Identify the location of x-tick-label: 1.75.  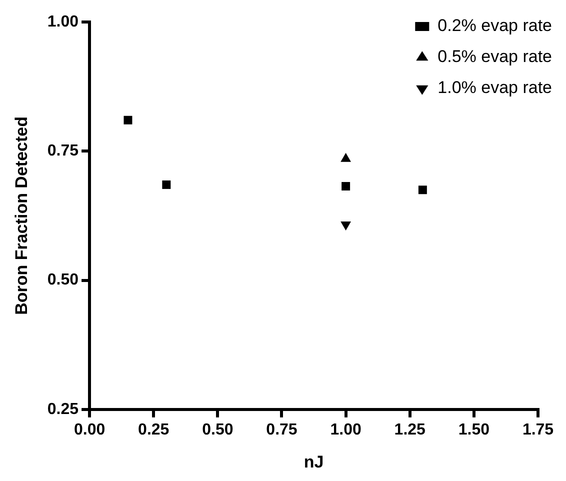
(538, 429).